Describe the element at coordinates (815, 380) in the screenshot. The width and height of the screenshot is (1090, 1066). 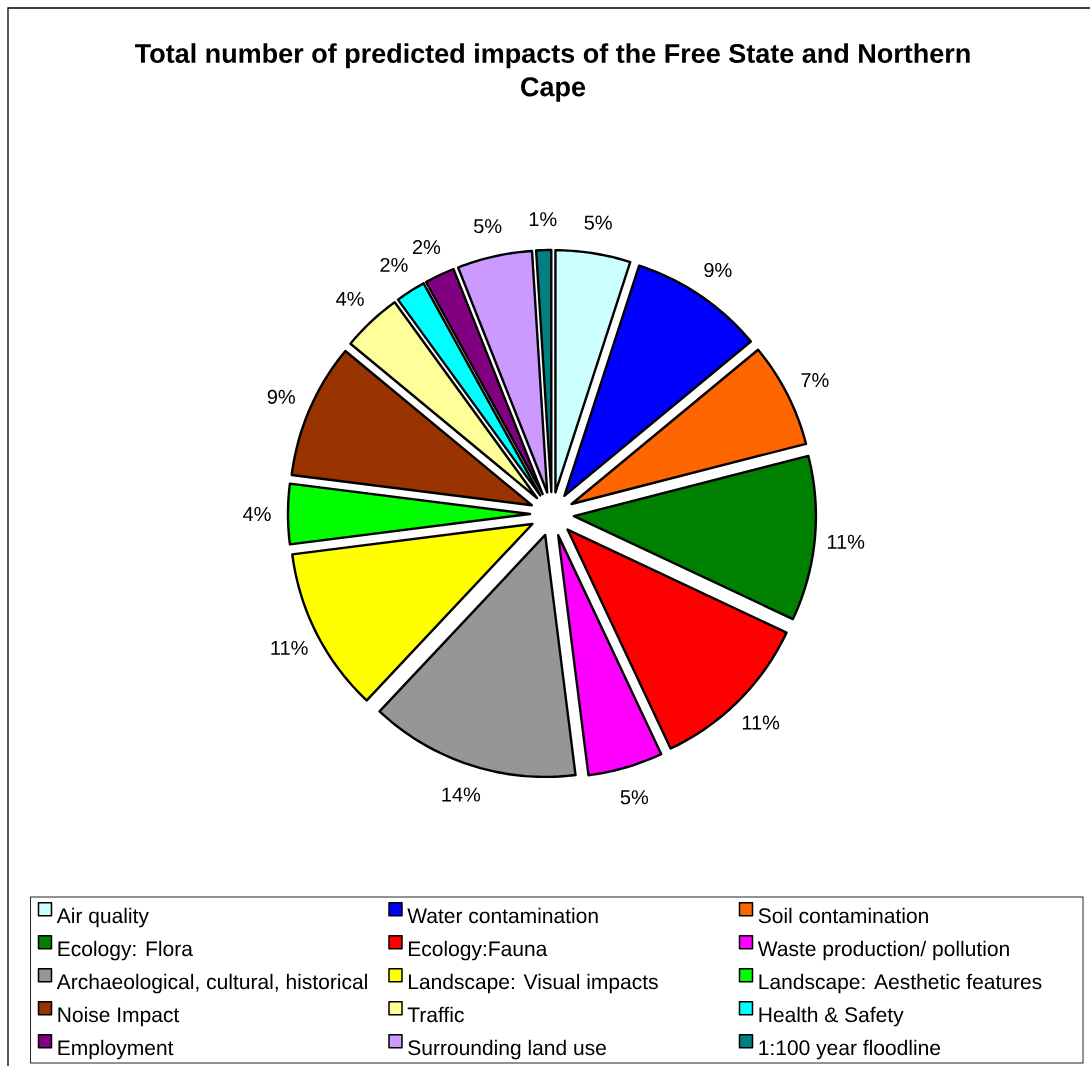
I see `data-label: 7%` at that location.